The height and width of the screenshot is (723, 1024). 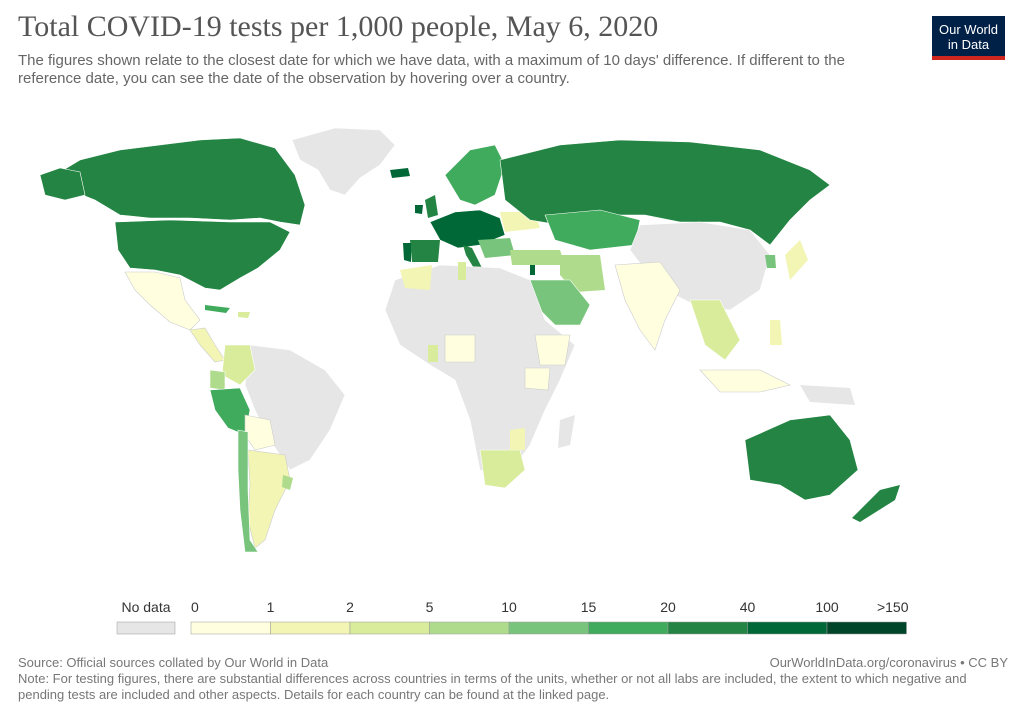 I want to click on country-spain, so click(x=425, y=251).